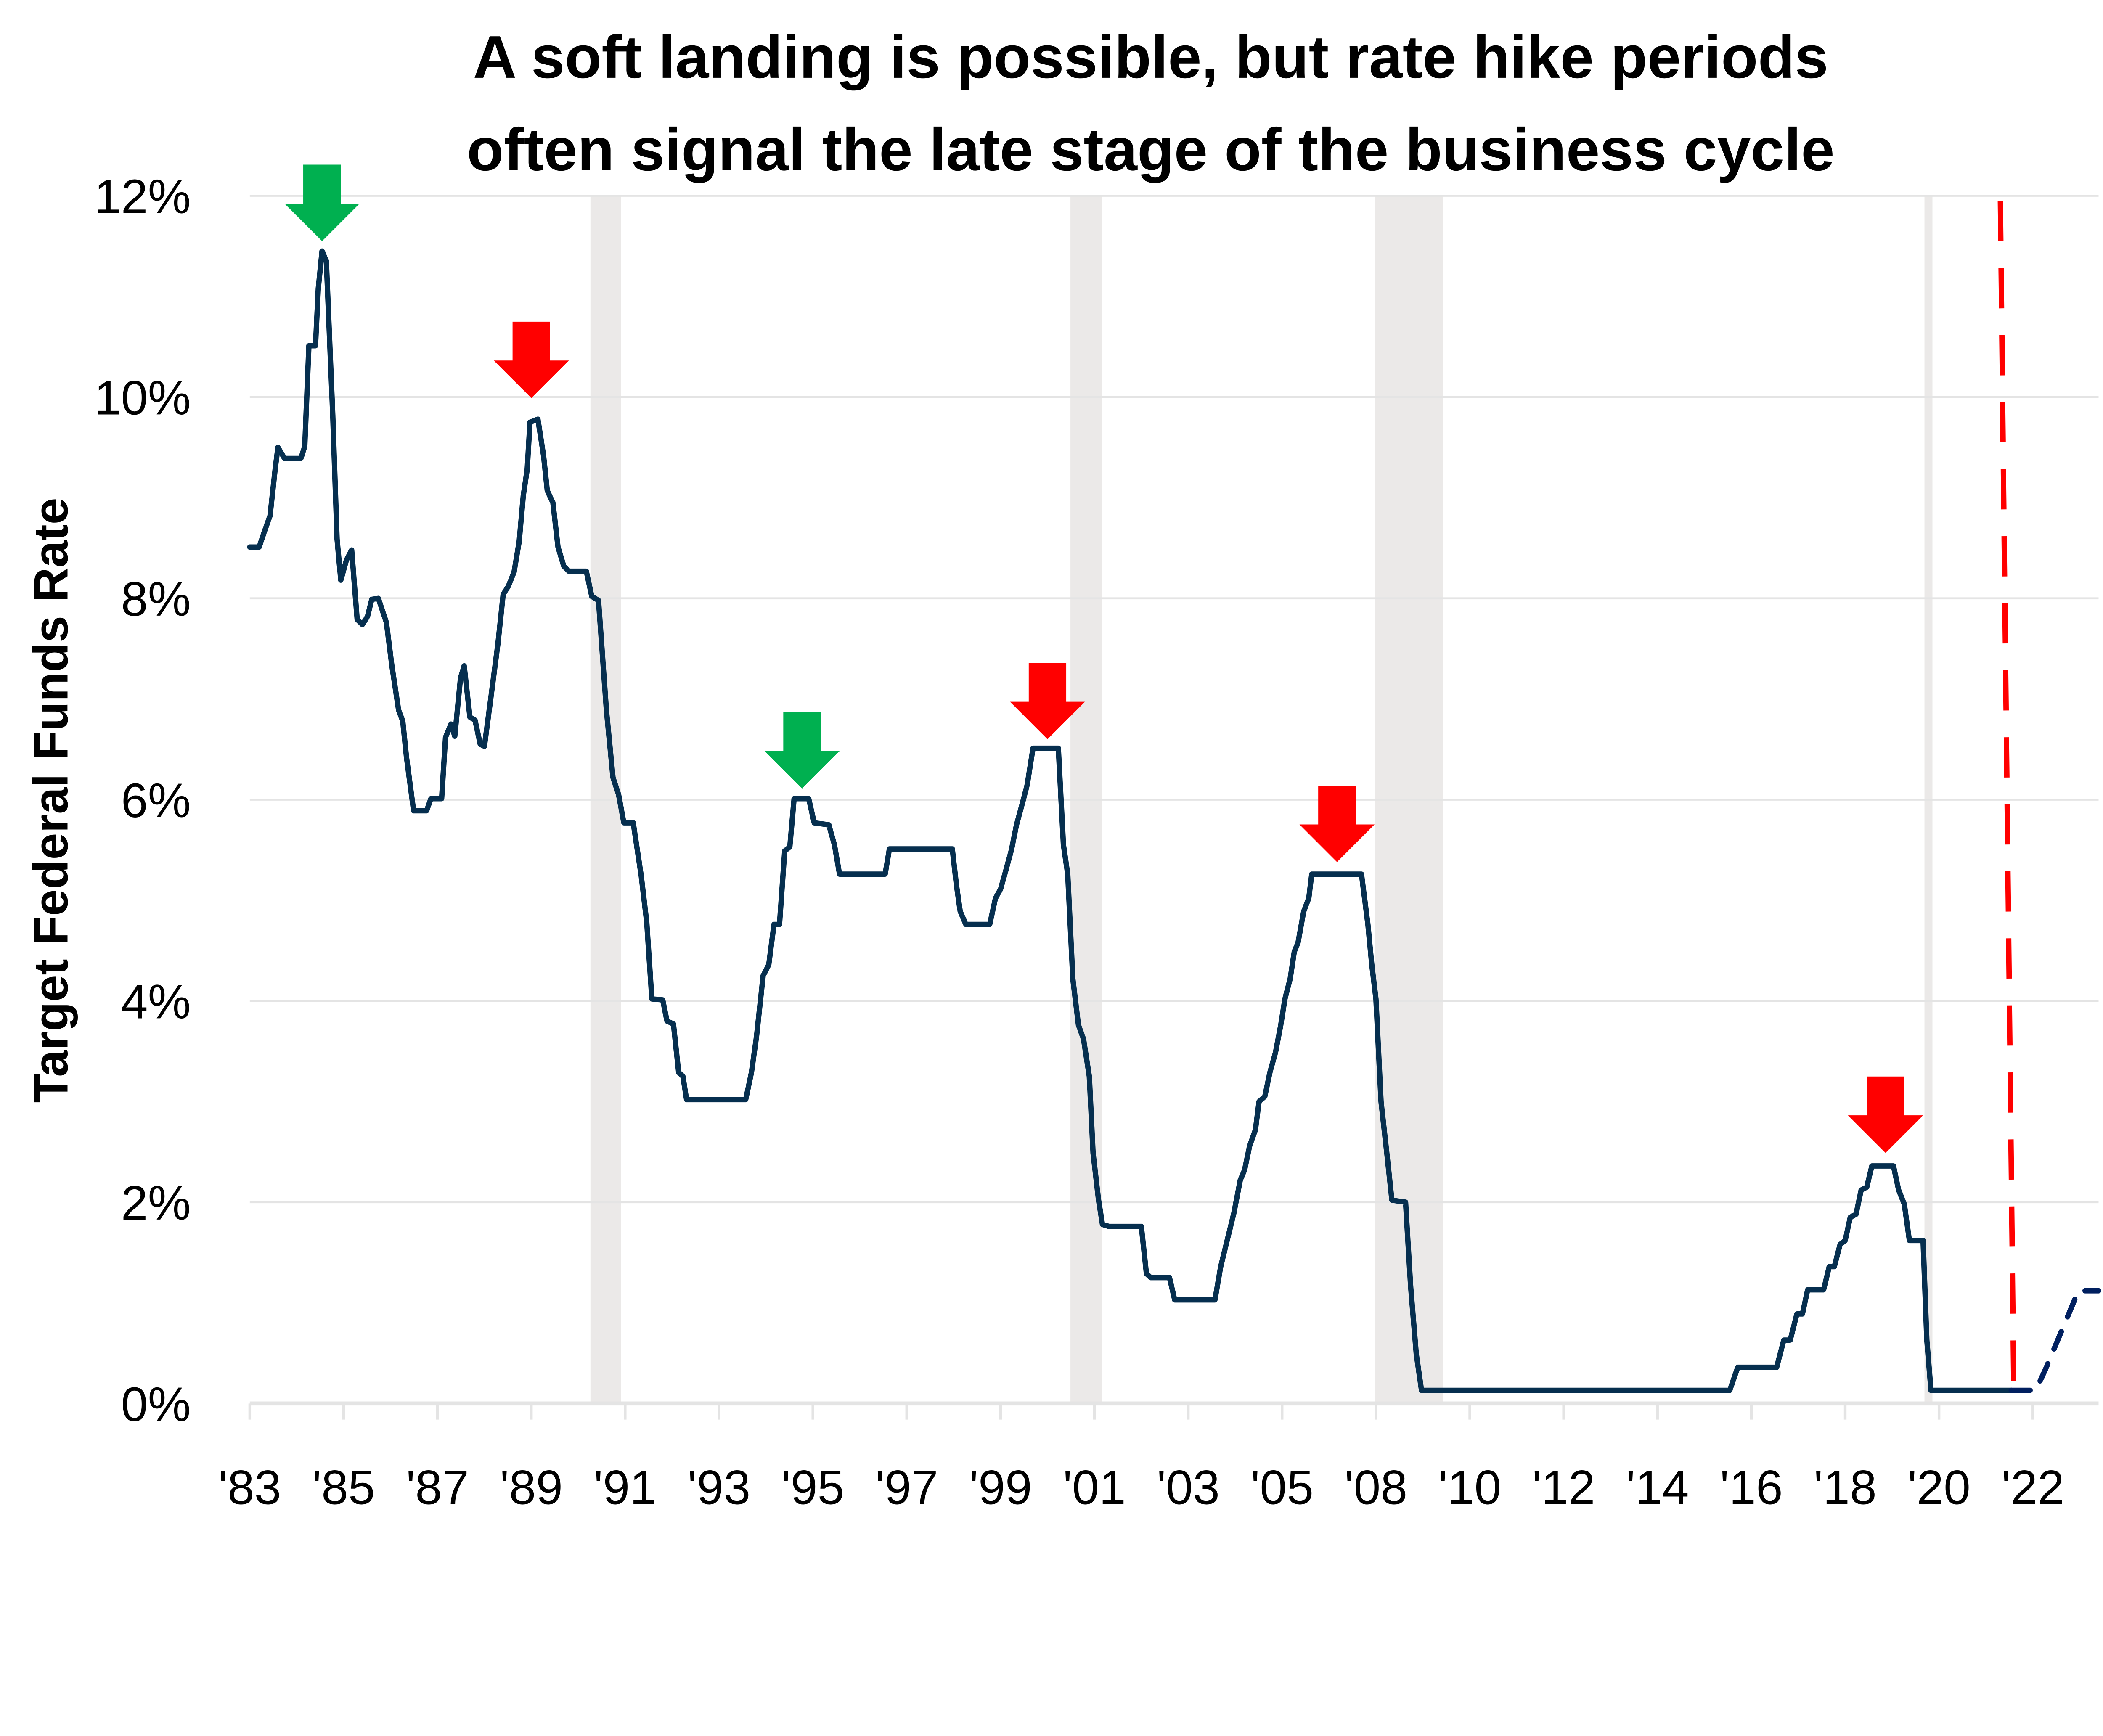  Describe the element at coordinates (906, 1487) in the screenshot. I see `x-tick-label: '97` at that location.